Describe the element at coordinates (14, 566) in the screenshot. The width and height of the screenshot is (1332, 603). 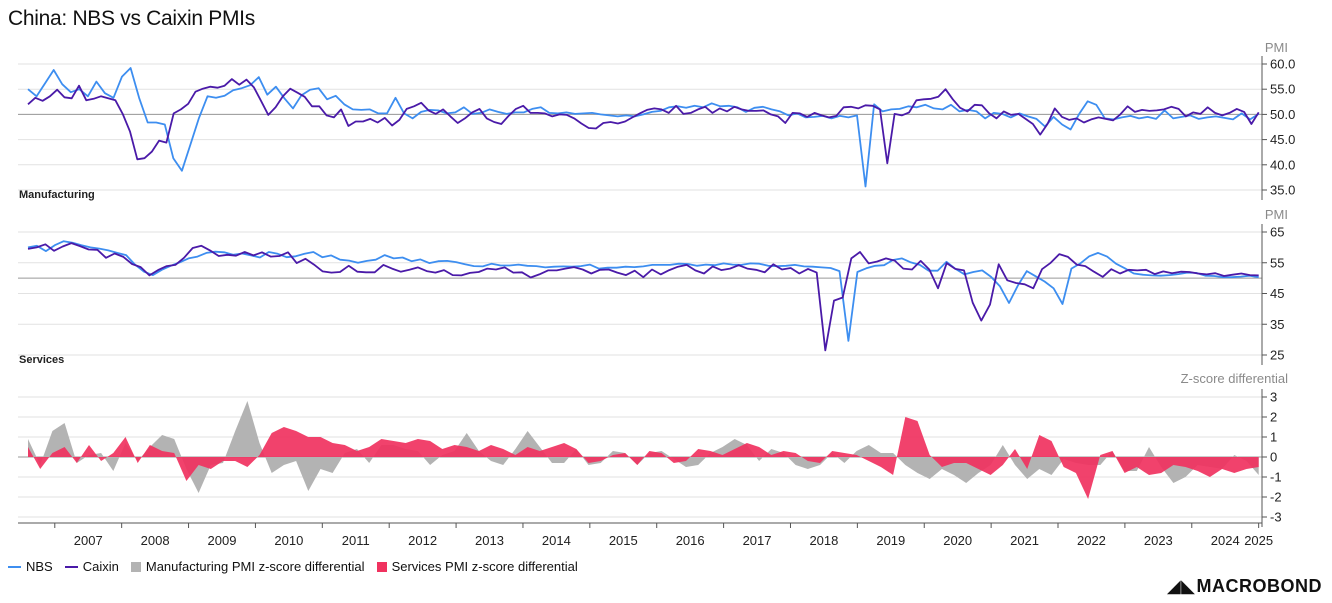
I see `legend-swatch-nbs` at that location.